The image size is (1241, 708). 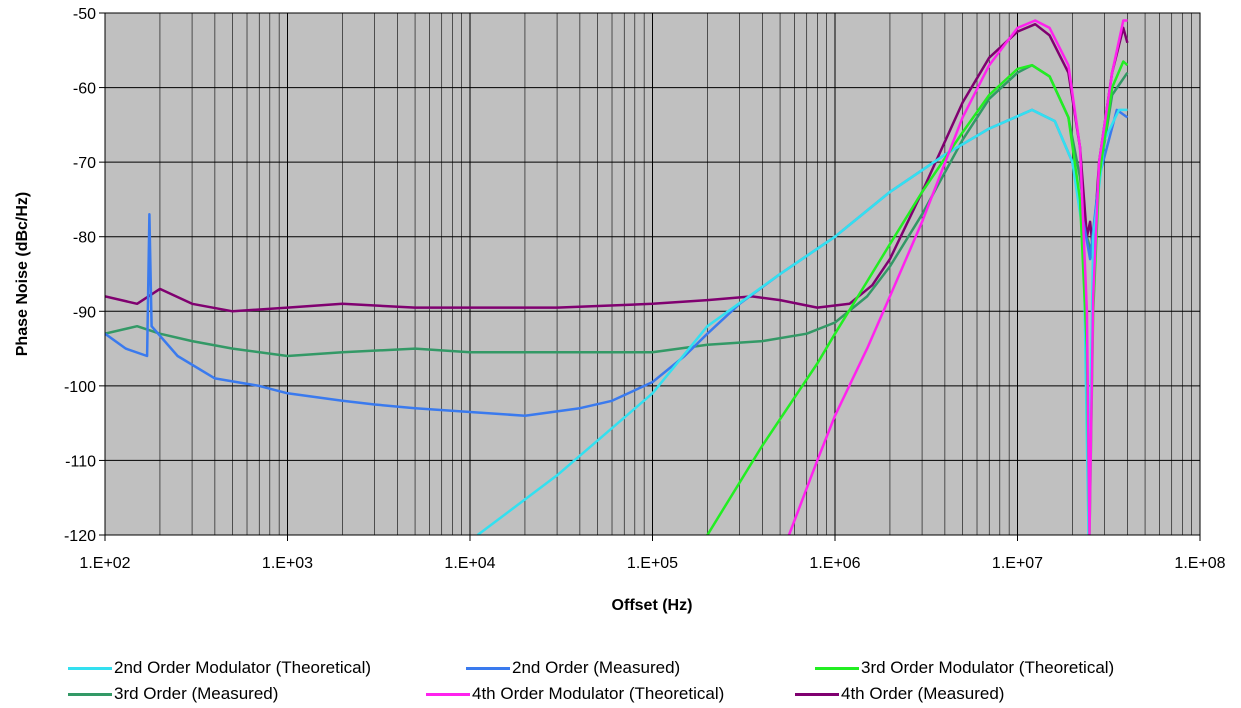 I want to click on y-tick-label: -60, so click(x=84, y=89).